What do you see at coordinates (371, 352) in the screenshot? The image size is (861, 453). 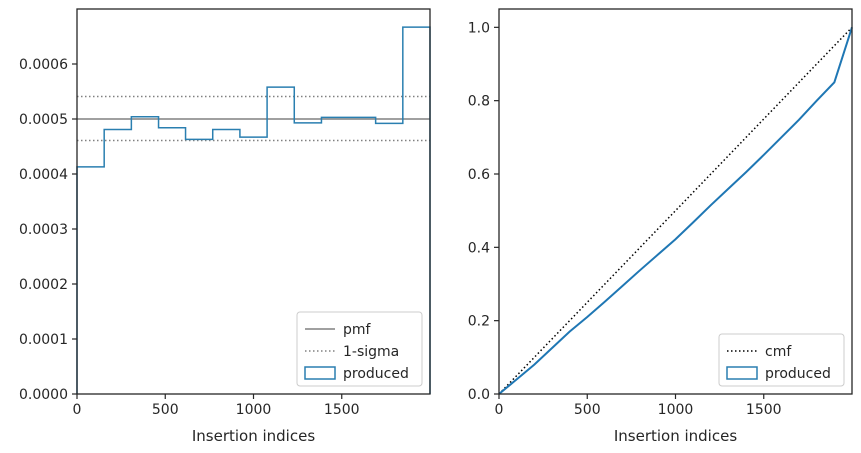 I see `legend-label: 1-sigma` at bounding box center [371, 352].